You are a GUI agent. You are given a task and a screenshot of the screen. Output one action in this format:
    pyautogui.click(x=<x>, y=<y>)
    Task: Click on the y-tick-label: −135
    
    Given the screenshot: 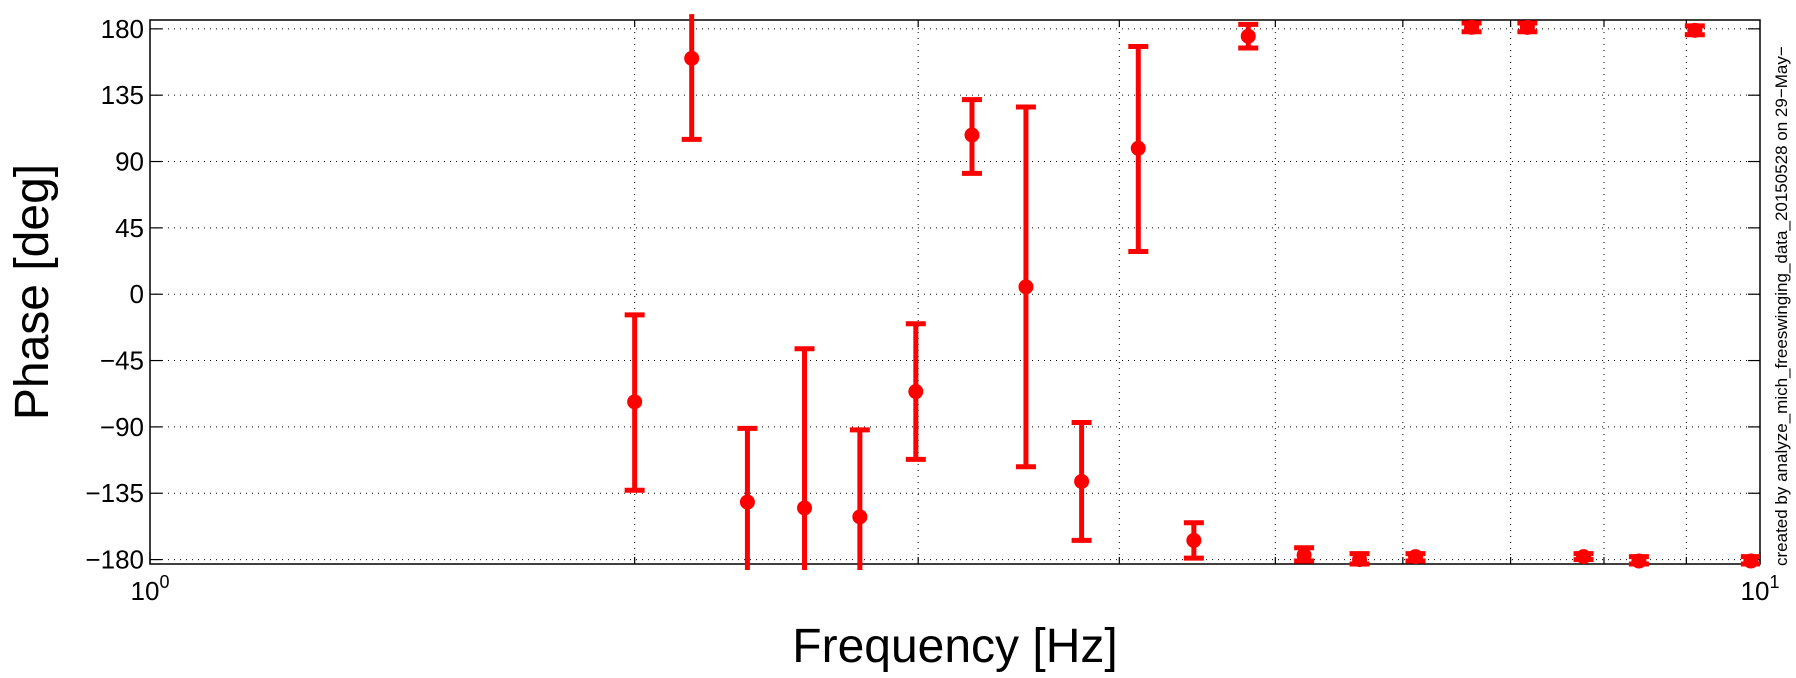 What is the action you would take?
    pyautogui.click(x=114, y=493)
    